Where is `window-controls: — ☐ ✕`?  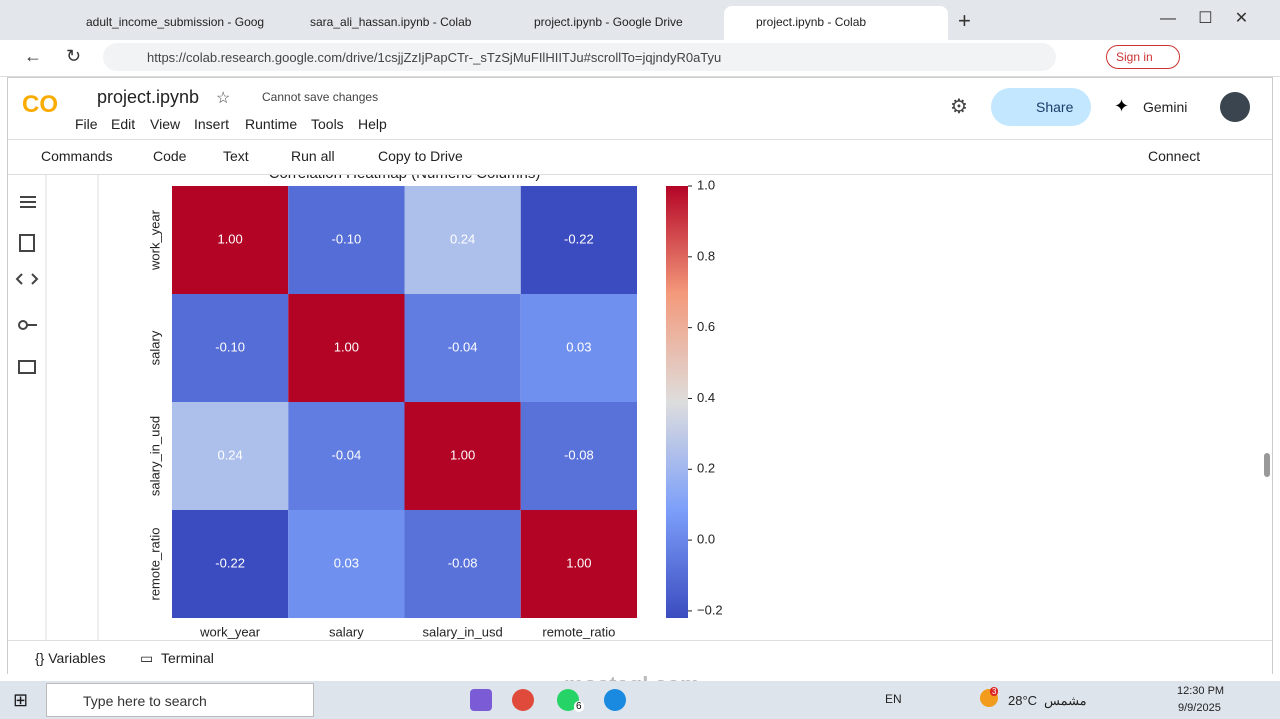 window-controls: — ☐ ✕ is located at coordinates (1204, 18).